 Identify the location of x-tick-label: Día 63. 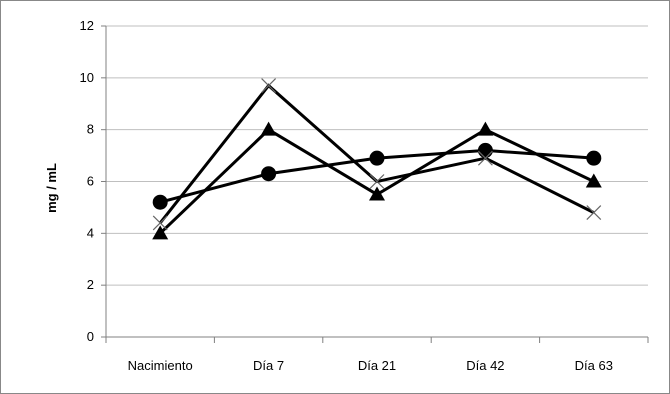
(594, 365).